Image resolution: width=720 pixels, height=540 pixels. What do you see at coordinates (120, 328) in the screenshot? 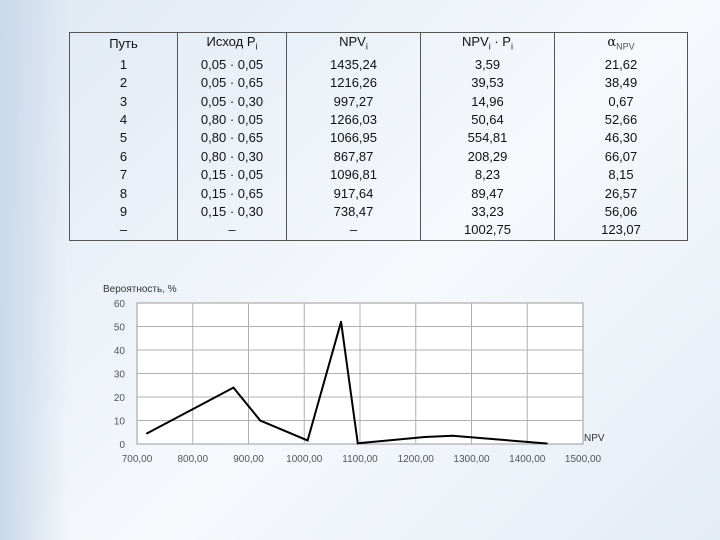
I see `y-tick-label: 50` at bounding box center [120, 328].